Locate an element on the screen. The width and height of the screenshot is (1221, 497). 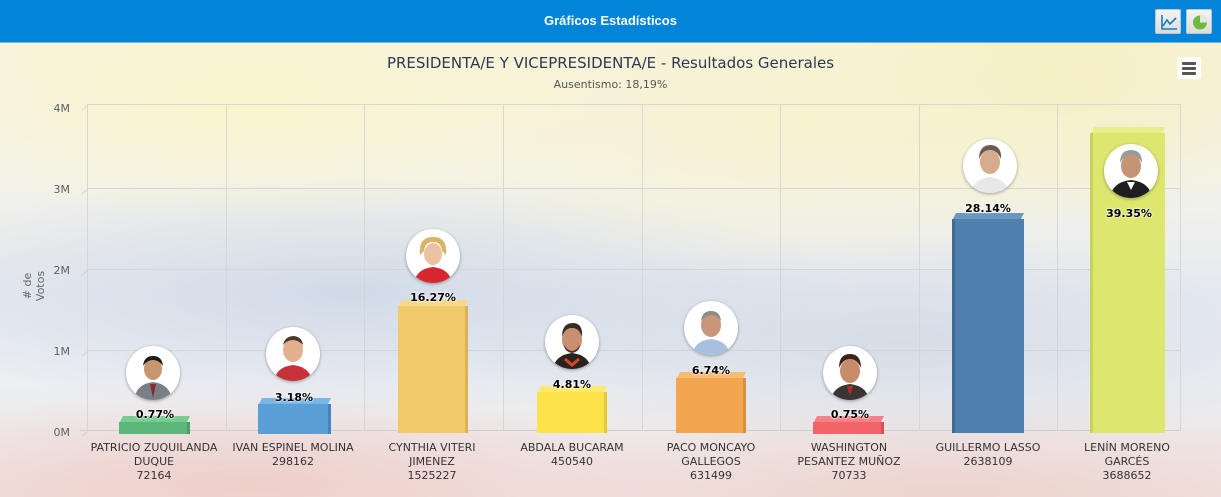
vote-count: 72164 is located at coordinates (154, 475).